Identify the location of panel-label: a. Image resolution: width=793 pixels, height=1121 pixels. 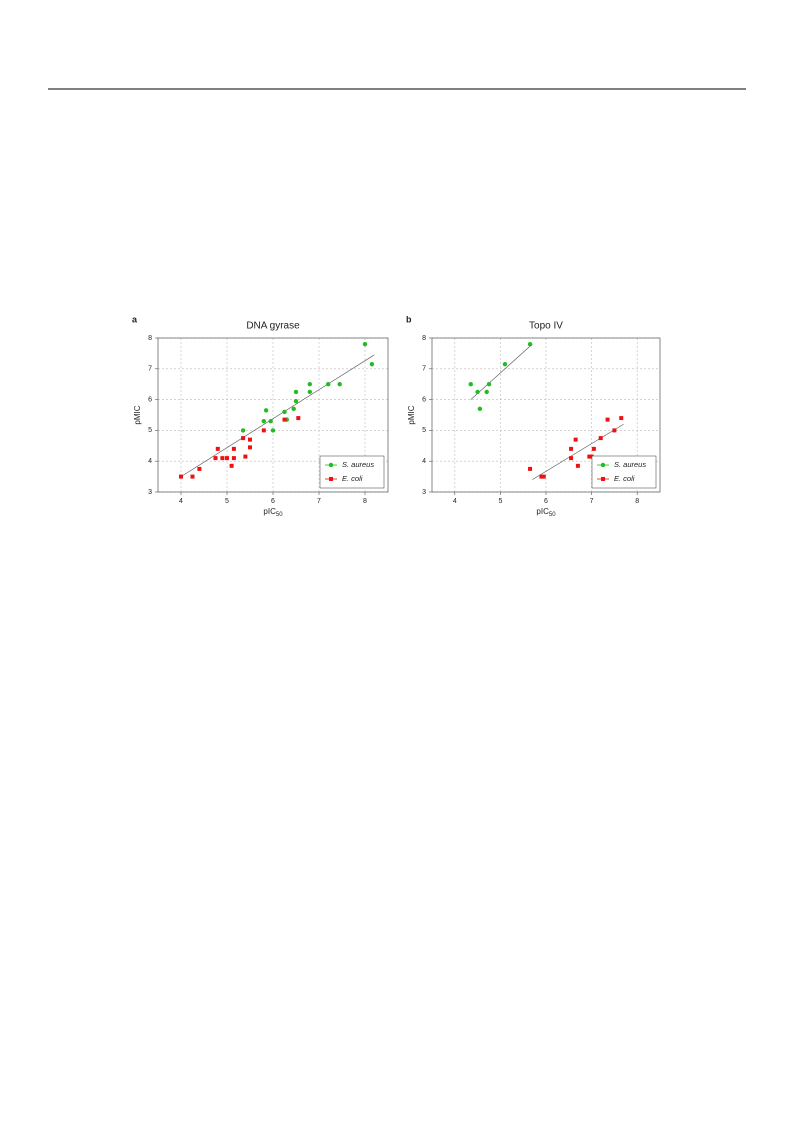
(135, 319).